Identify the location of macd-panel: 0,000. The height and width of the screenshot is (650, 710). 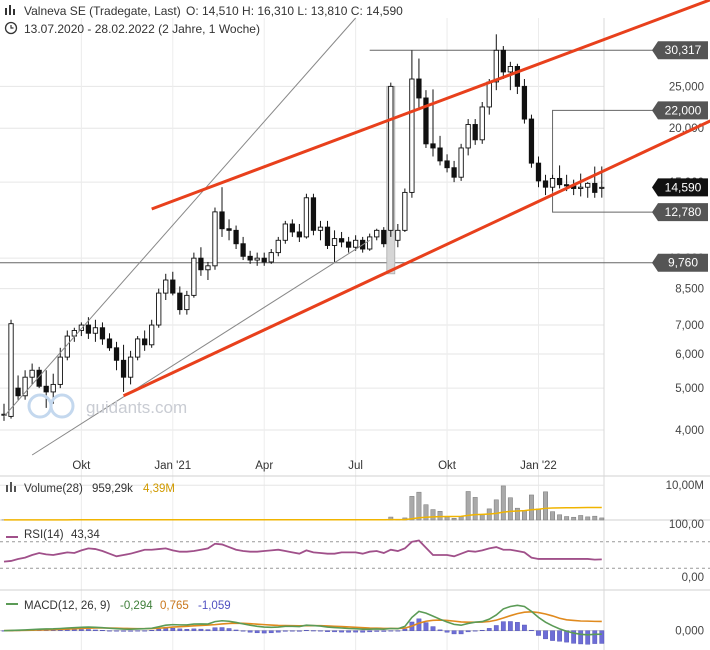
(352, 624).